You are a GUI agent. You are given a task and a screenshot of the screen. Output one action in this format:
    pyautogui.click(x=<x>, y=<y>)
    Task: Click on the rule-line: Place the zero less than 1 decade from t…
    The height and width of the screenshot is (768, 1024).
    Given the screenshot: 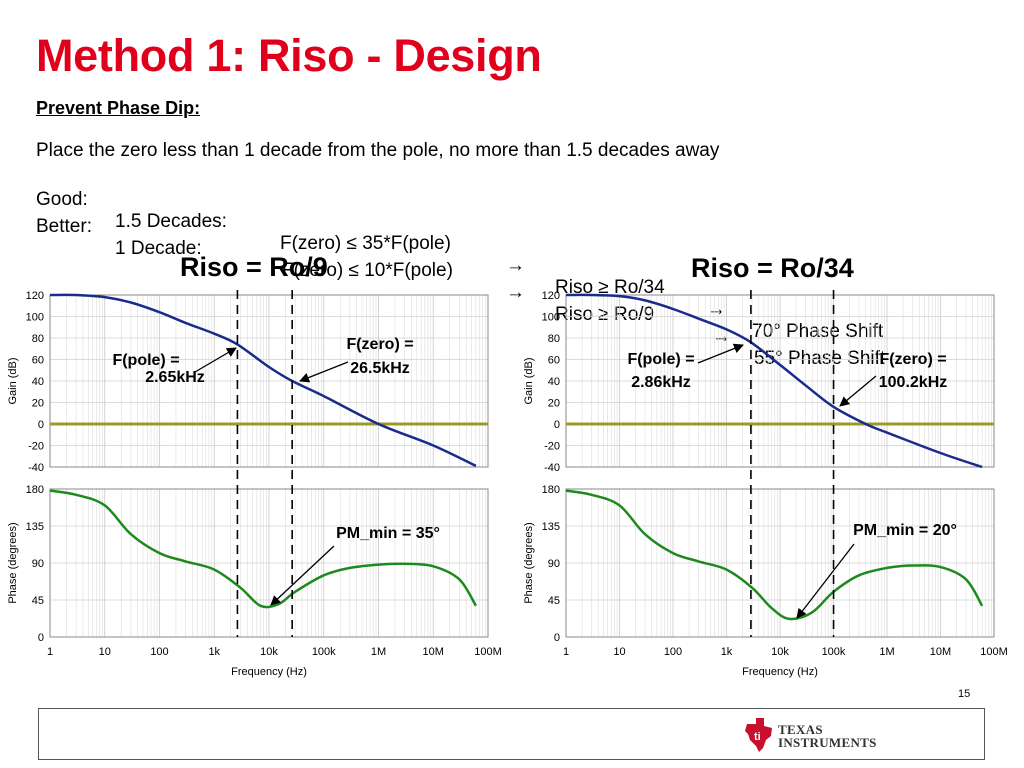 What is the action you would take?
    pyautogui.click(x=378, y=150)
    